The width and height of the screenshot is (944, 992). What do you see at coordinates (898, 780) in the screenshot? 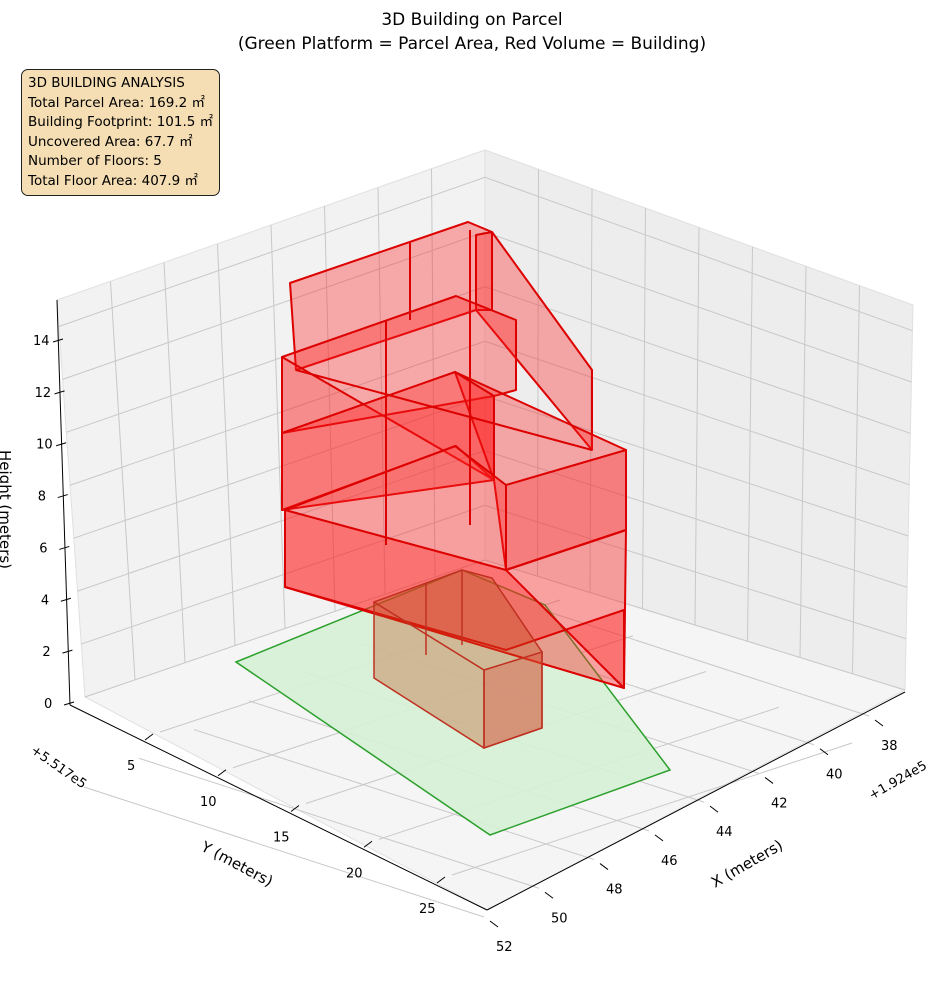
I see `x-offset-label: +1.924e5` at bounding box center [898, 780].